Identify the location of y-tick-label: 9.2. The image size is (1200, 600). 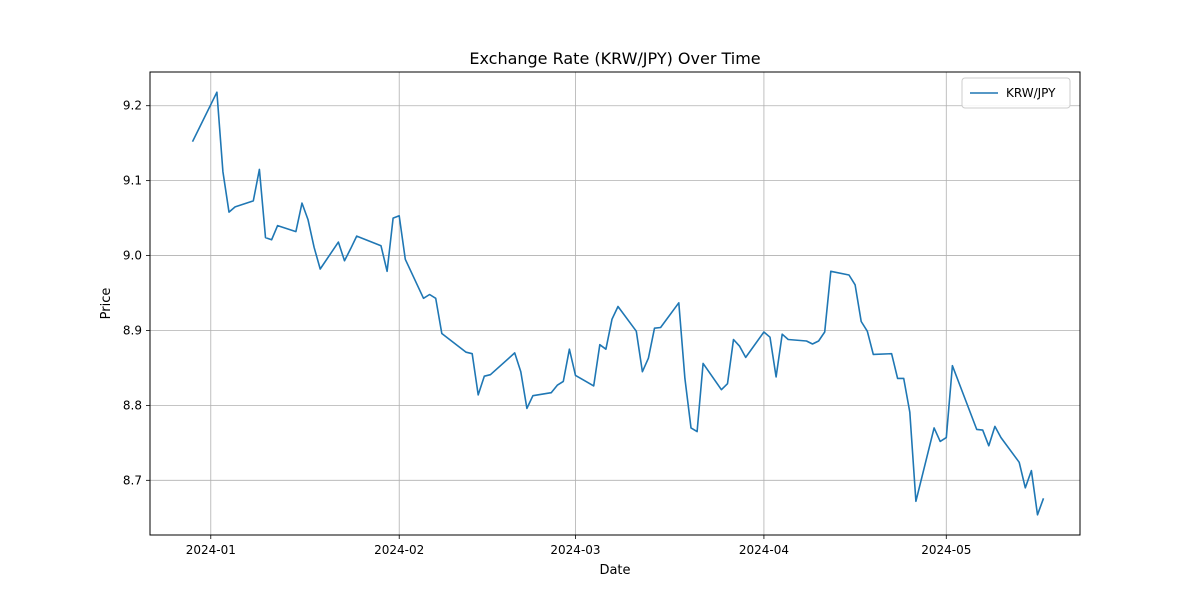
(132, 106).